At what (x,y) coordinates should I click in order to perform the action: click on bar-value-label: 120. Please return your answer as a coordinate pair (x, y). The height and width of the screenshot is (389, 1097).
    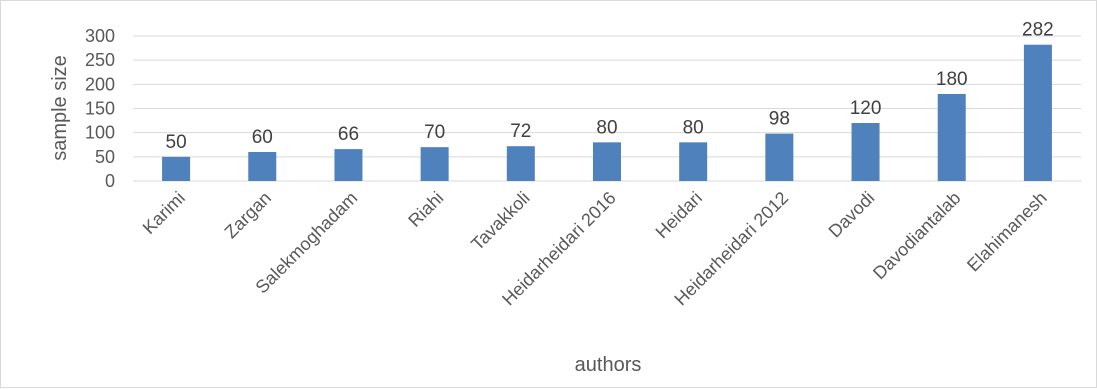
    Looking at the image, I should click on (866, 108).